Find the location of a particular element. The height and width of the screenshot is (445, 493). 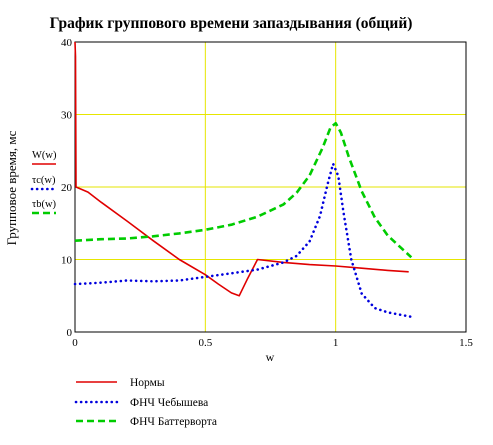

x-tick-label: 1.5 is located at coordinates (466, 343).